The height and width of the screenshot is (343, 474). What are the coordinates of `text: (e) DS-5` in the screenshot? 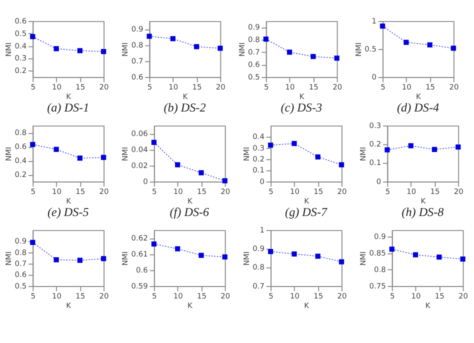 It's located at (68, 212).